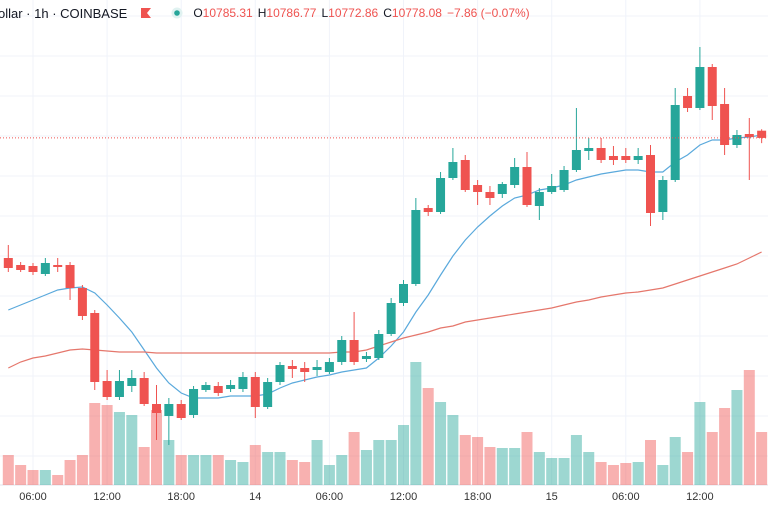  I want to click on ohlc-value: 10778.08, so click(416, 13).